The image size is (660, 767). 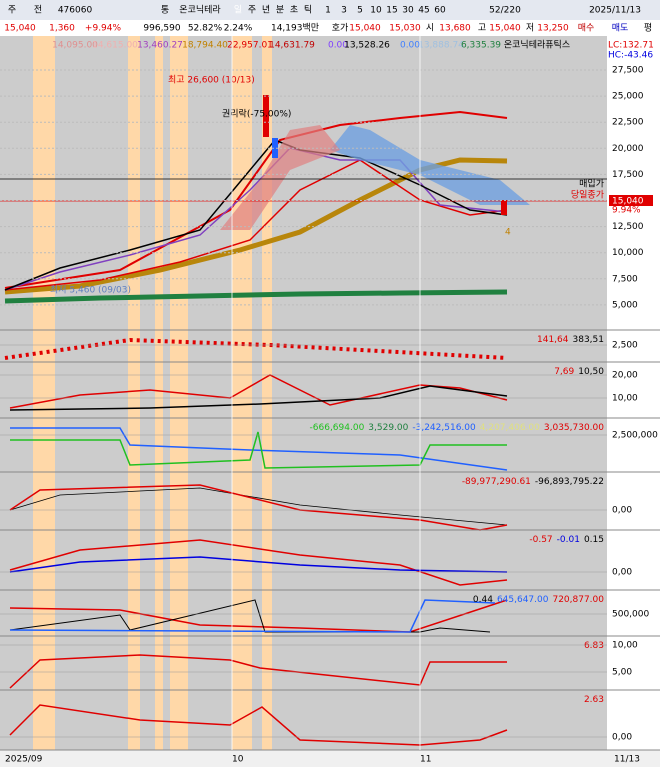 What do you see at coordinates (537, 45) in the screenshot?
I see `legend-value: 온코닉테라퓨틱스` at bounding box center [537, 45].